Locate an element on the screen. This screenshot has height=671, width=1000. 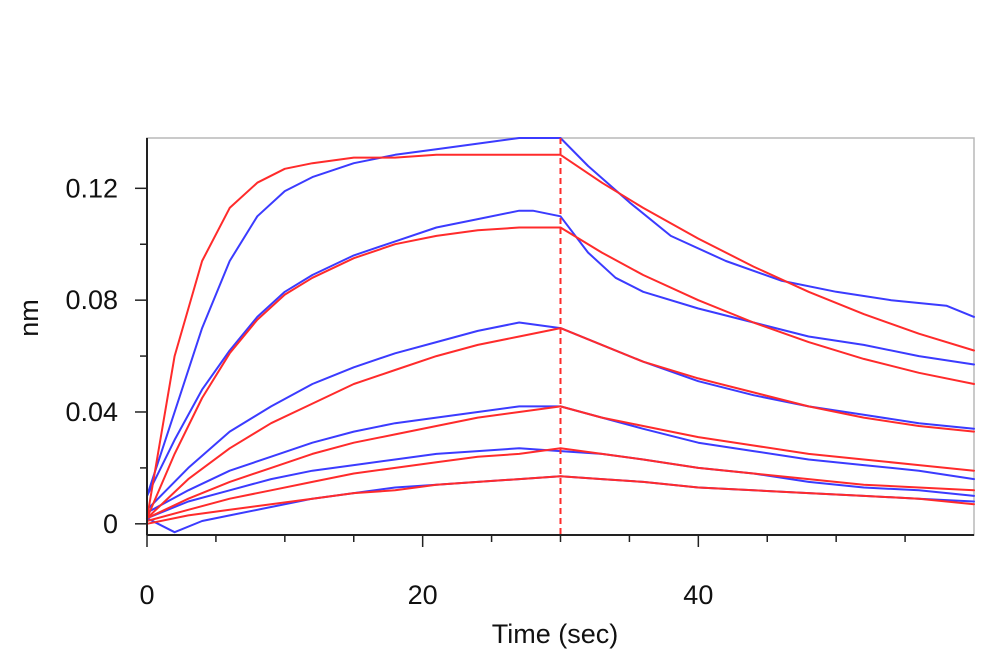
y-axis-label: nm is located at coordinates (29, 318).